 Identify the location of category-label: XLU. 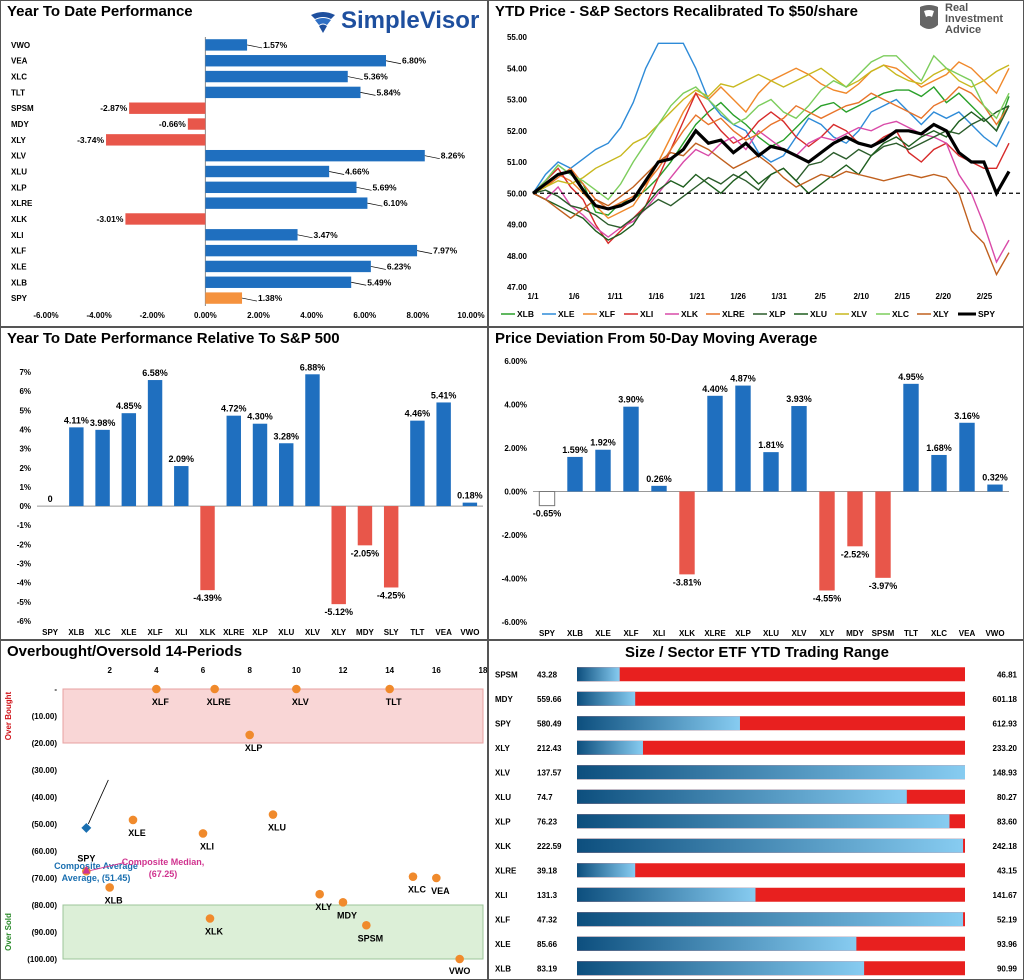
(19, 172).